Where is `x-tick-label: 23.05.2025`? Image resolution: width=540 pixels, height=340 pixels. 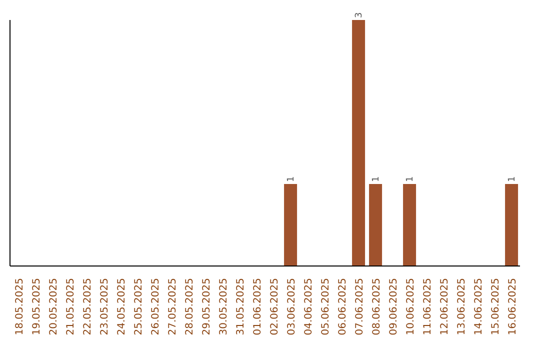 x-tick-label: 23.05.2025 is located at coordinates (105, 307).